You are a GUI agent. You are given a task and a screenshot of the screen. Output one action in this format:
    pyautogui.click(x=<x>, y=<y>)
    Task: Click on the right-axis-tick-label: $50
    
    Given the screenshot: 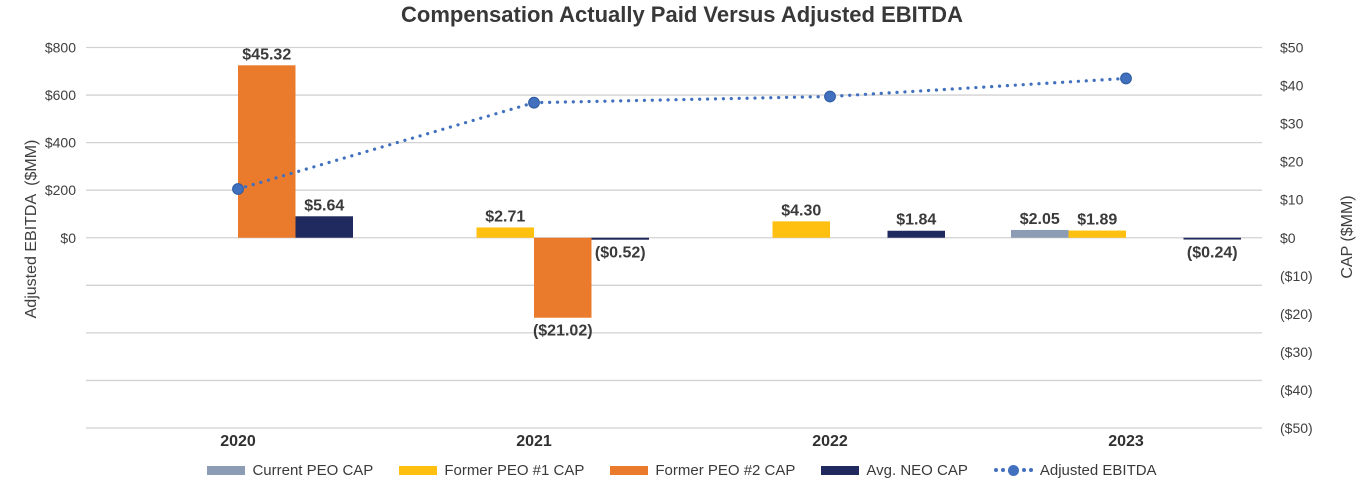 What is the action you would take?
    pyautogui.click(x=1292, y=48)
    